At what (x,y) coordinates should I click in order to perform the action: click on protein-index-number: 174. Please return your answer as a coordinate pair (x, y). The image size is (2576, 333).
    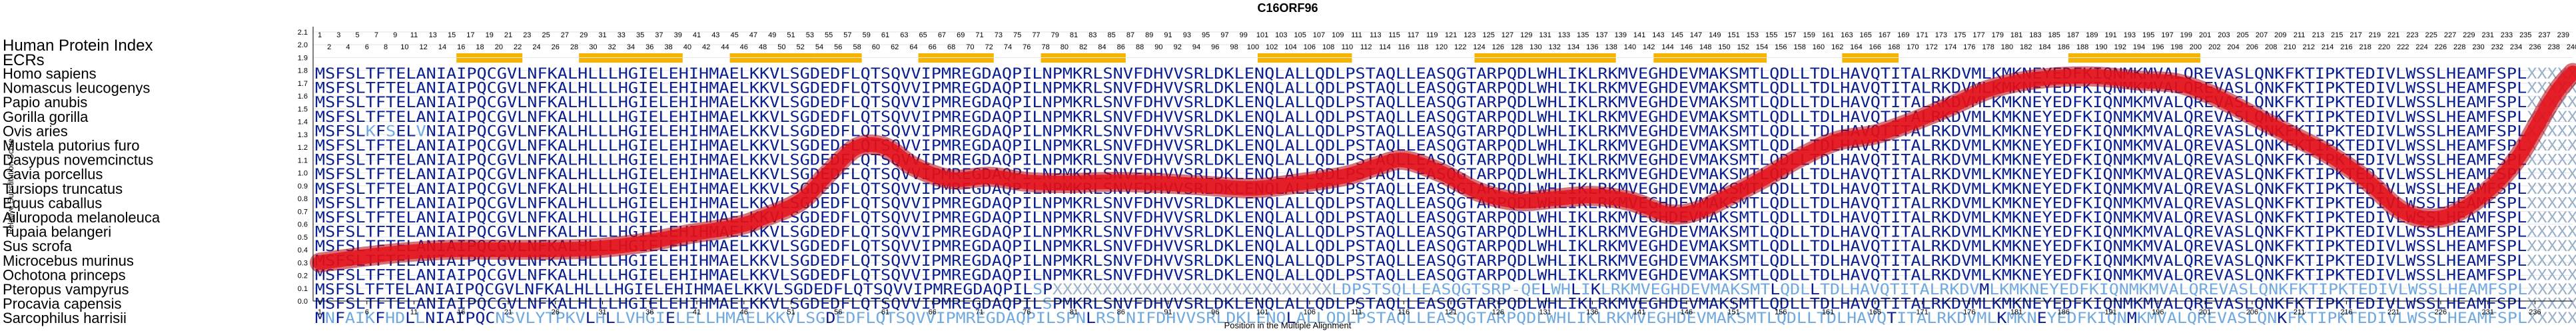
    Looking at the image, I should click on (1950, 47).